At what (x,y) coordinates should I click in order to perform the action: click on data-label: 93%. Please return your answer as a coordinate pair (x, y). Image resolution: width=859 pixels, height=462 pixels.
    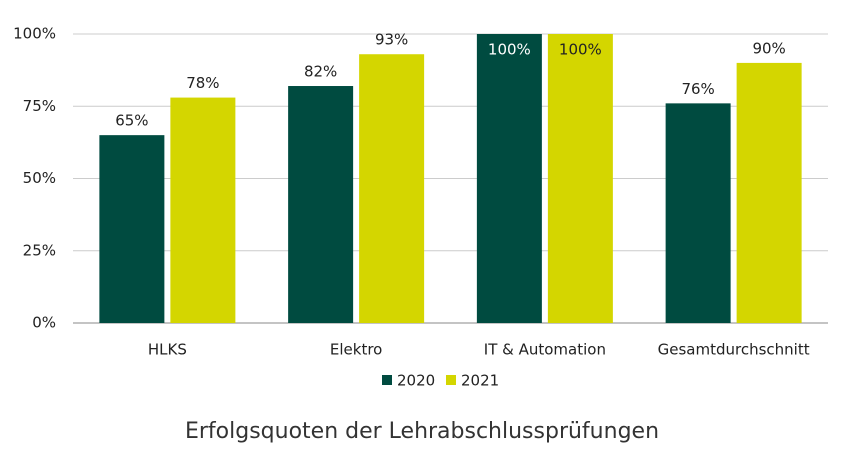
    Looking at the image, I should click on (391, 40).